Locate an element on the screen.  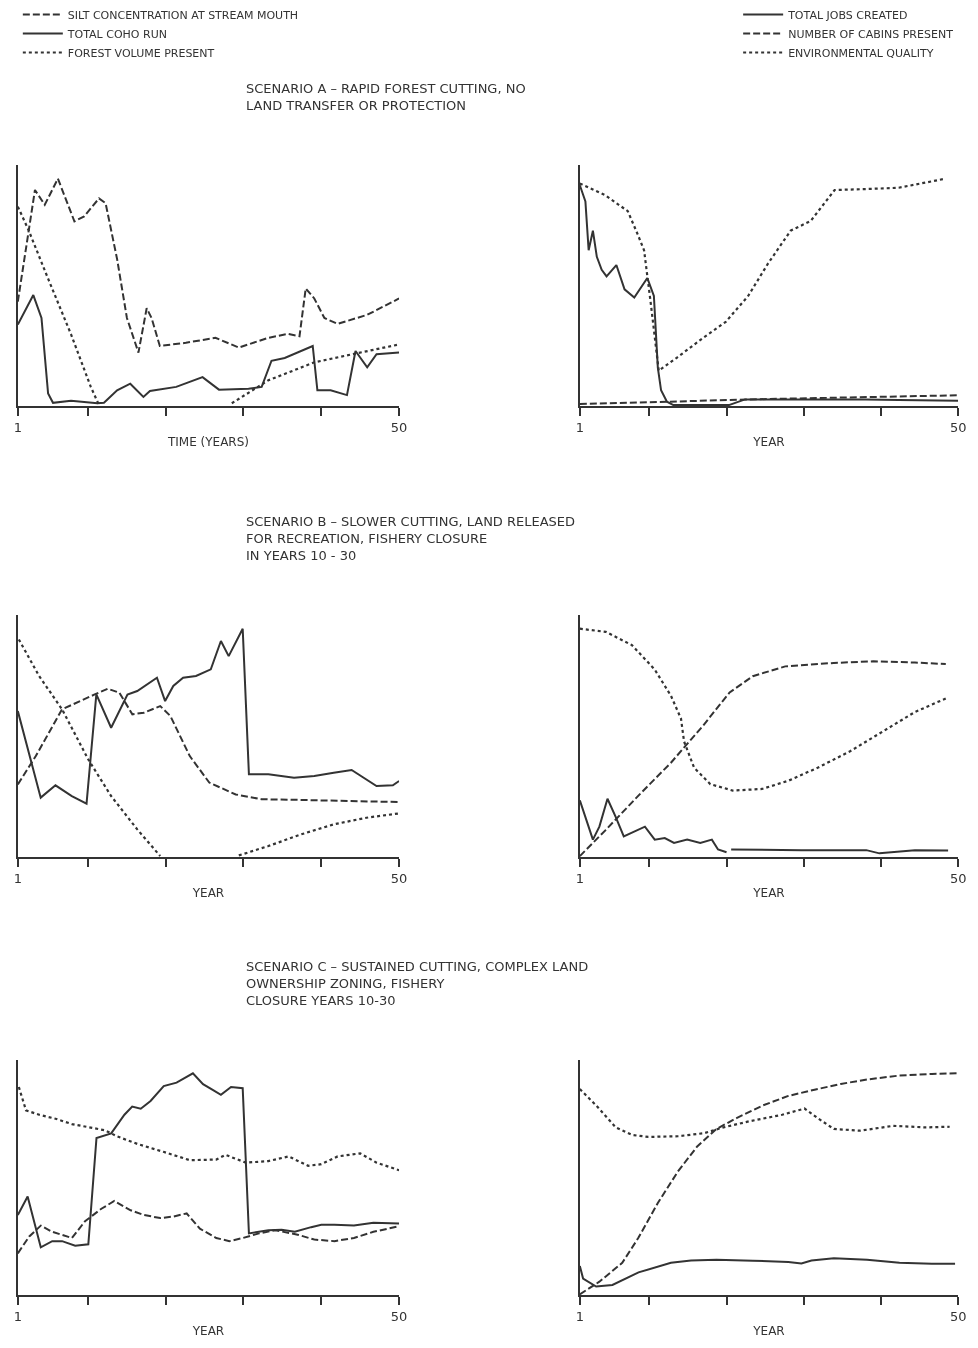
legend-label: NUMBER OF CABINS PRESENT is located at coordinates (871, 34).